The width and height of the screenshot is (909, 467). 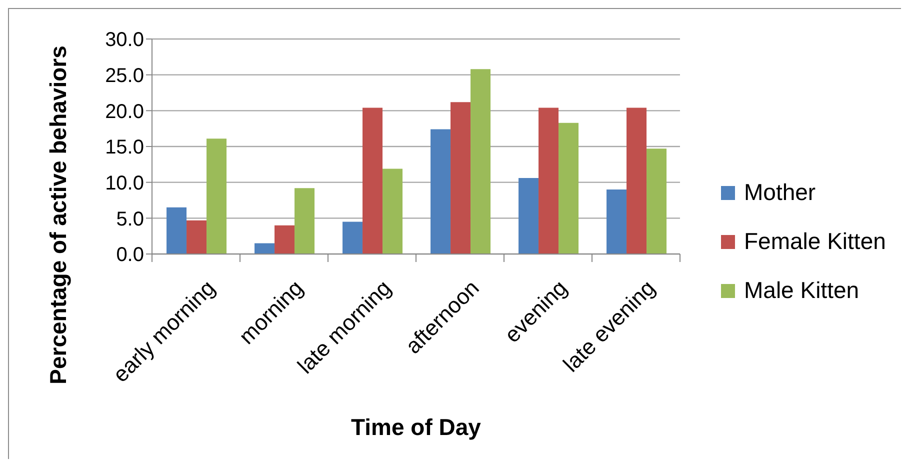 I want to click on legend-label: Mother, so click(x=780, y=192).